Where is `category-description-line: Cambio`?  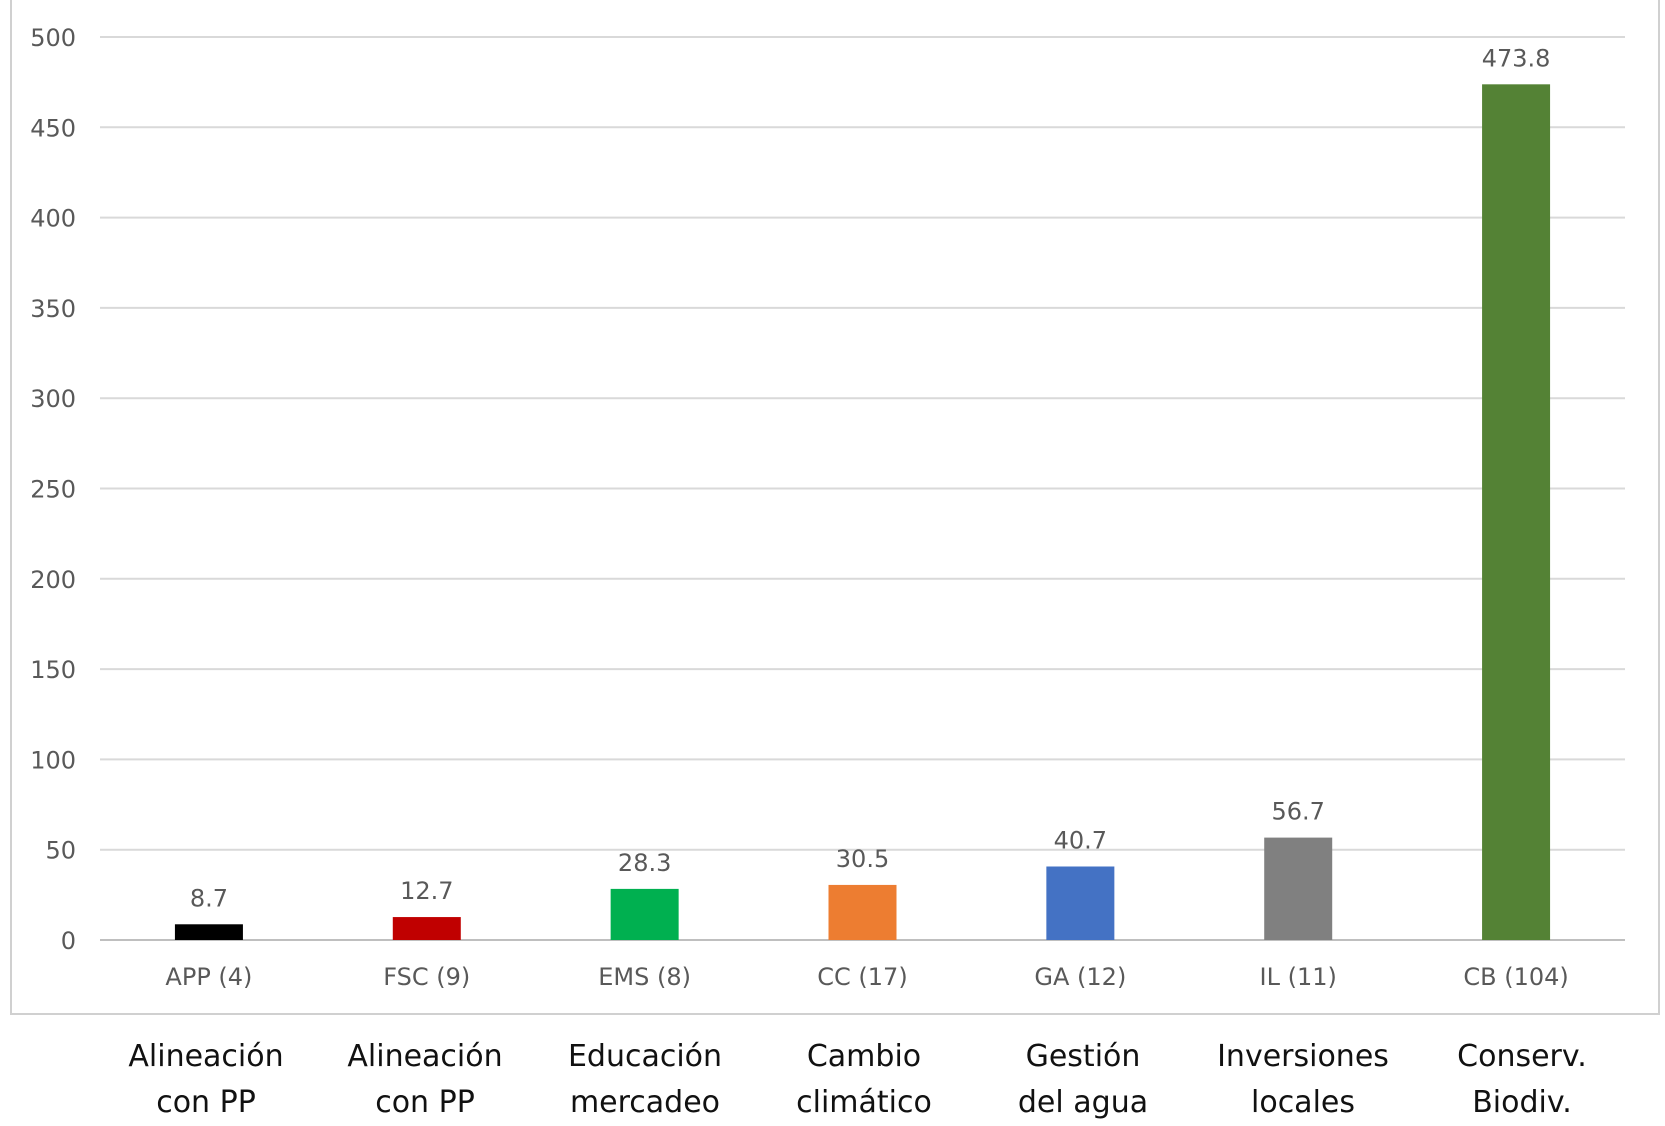 category-description-line: Cambio is located at coordinates (864, 1056).